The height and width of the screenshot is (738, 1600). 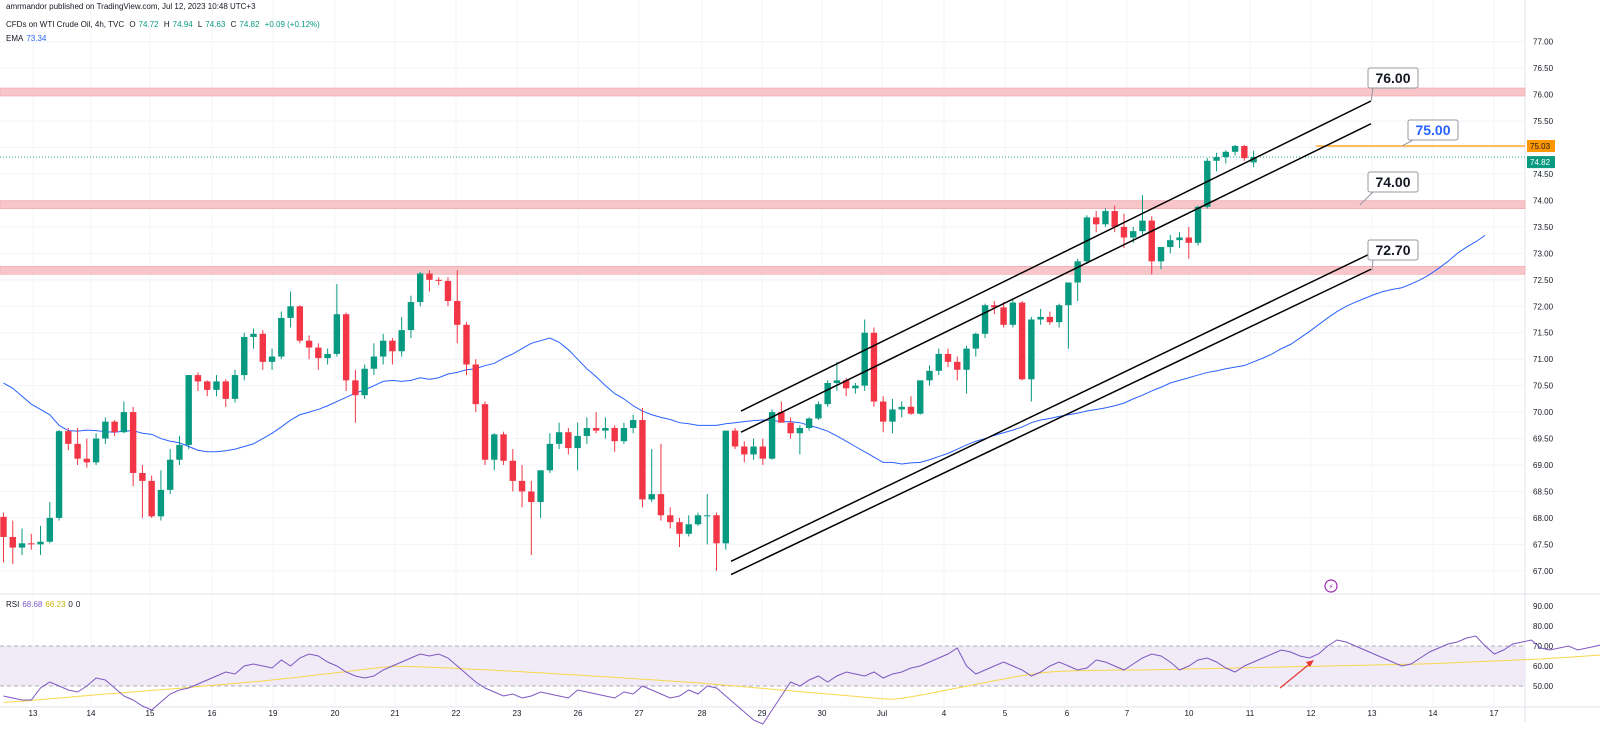 What do you see at coordinates (70, 604) in the screenshot?
I see `rsi-extra-1: 0` at bounding box center [70, 604].